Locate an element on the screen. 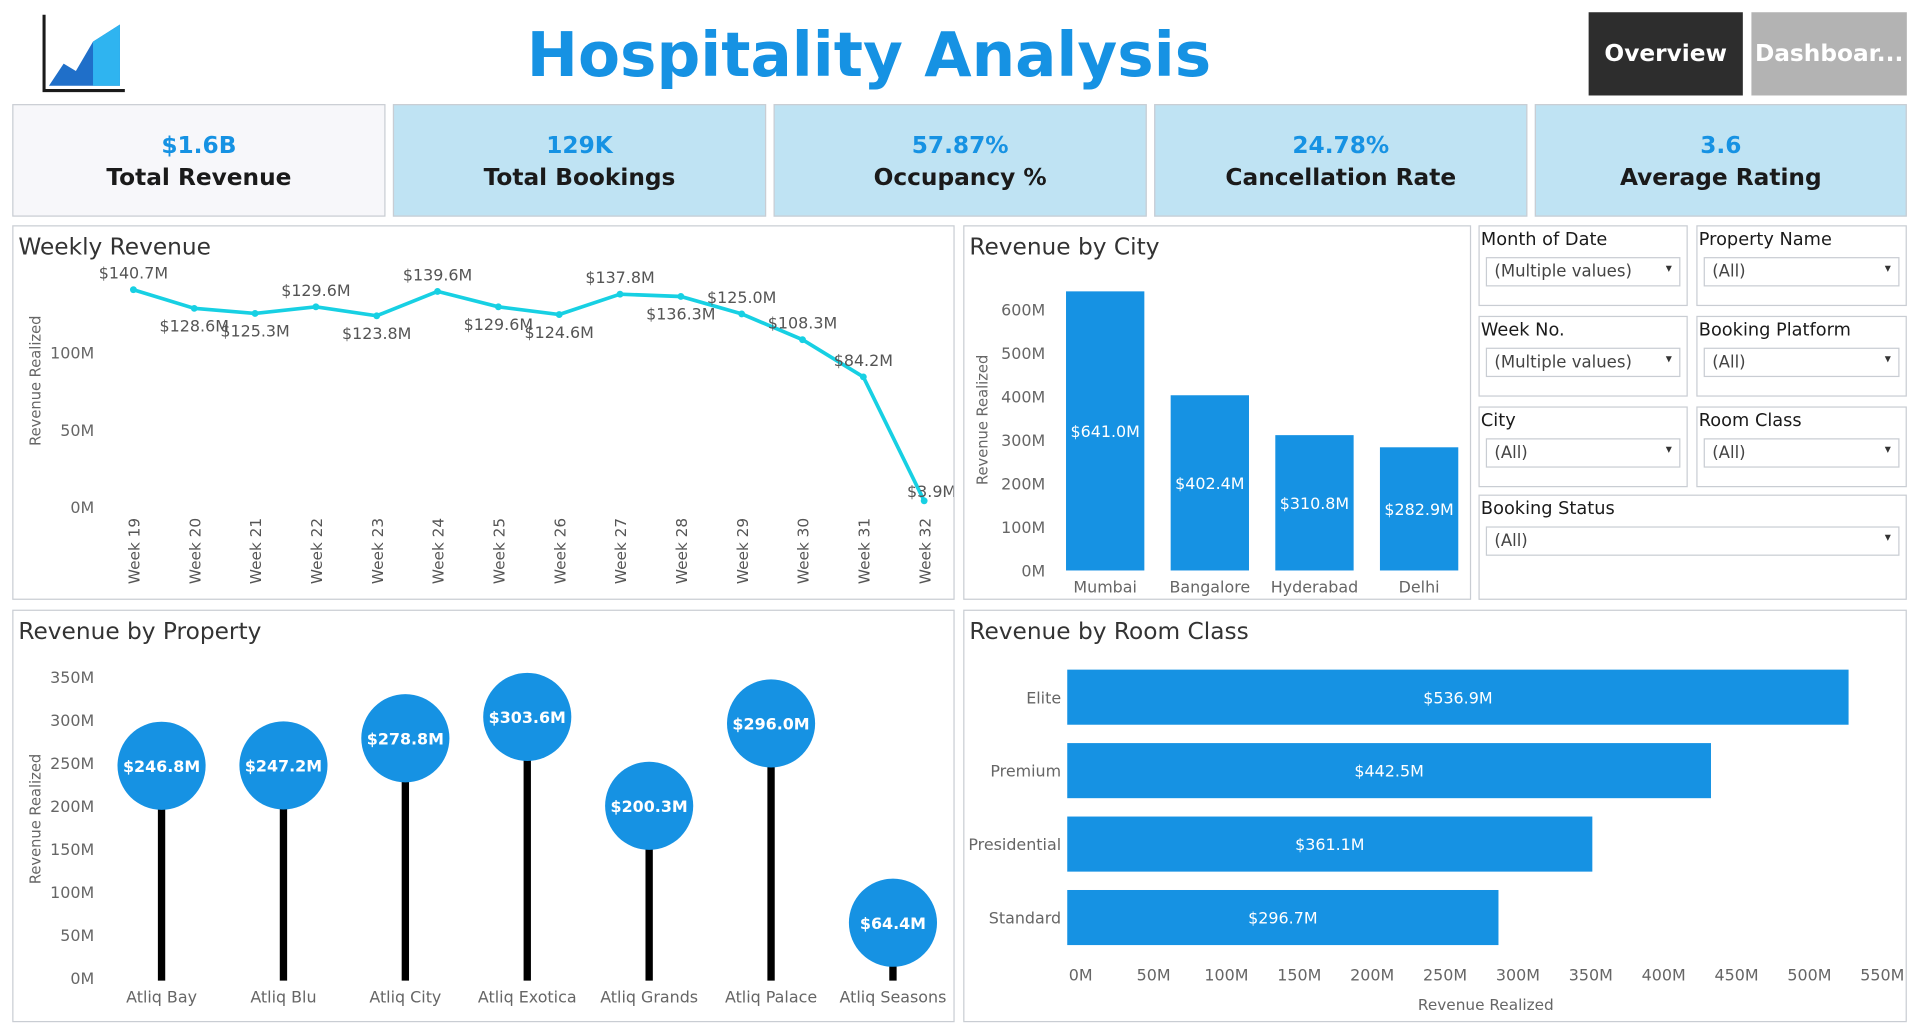 The image size is (1919, 1032). lollipop-value-label: $278.8M is located at coordinates (405, 738).